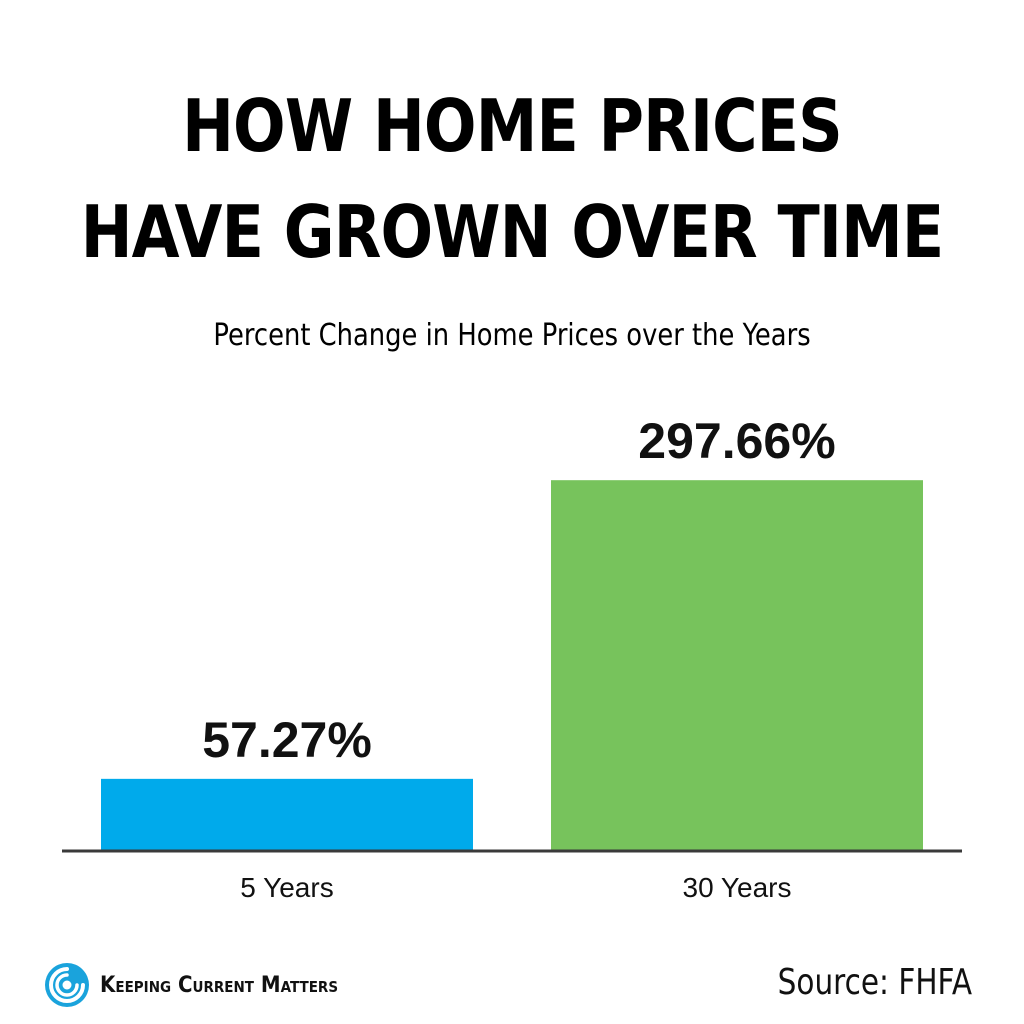 The width and height of the screenshot is (1024, 1024). What do you see at coordinates (67, 985) in the screenshot?
I see `swirl-logo-icon` at bounding box center [67, 985].